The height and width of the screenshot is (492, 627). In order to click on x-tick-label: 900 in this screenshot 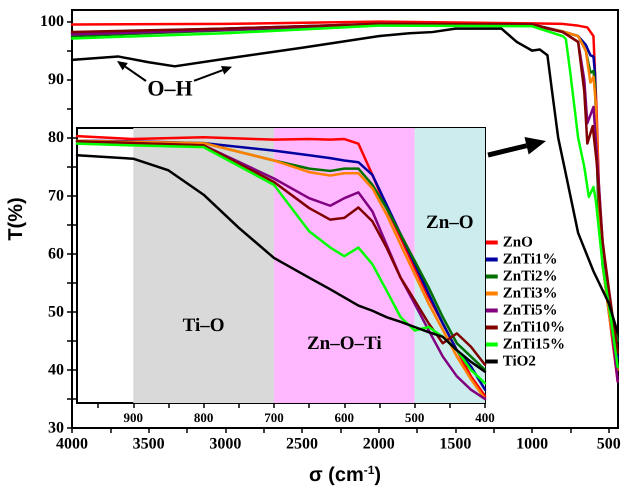, I will do `click(134, 417)`.